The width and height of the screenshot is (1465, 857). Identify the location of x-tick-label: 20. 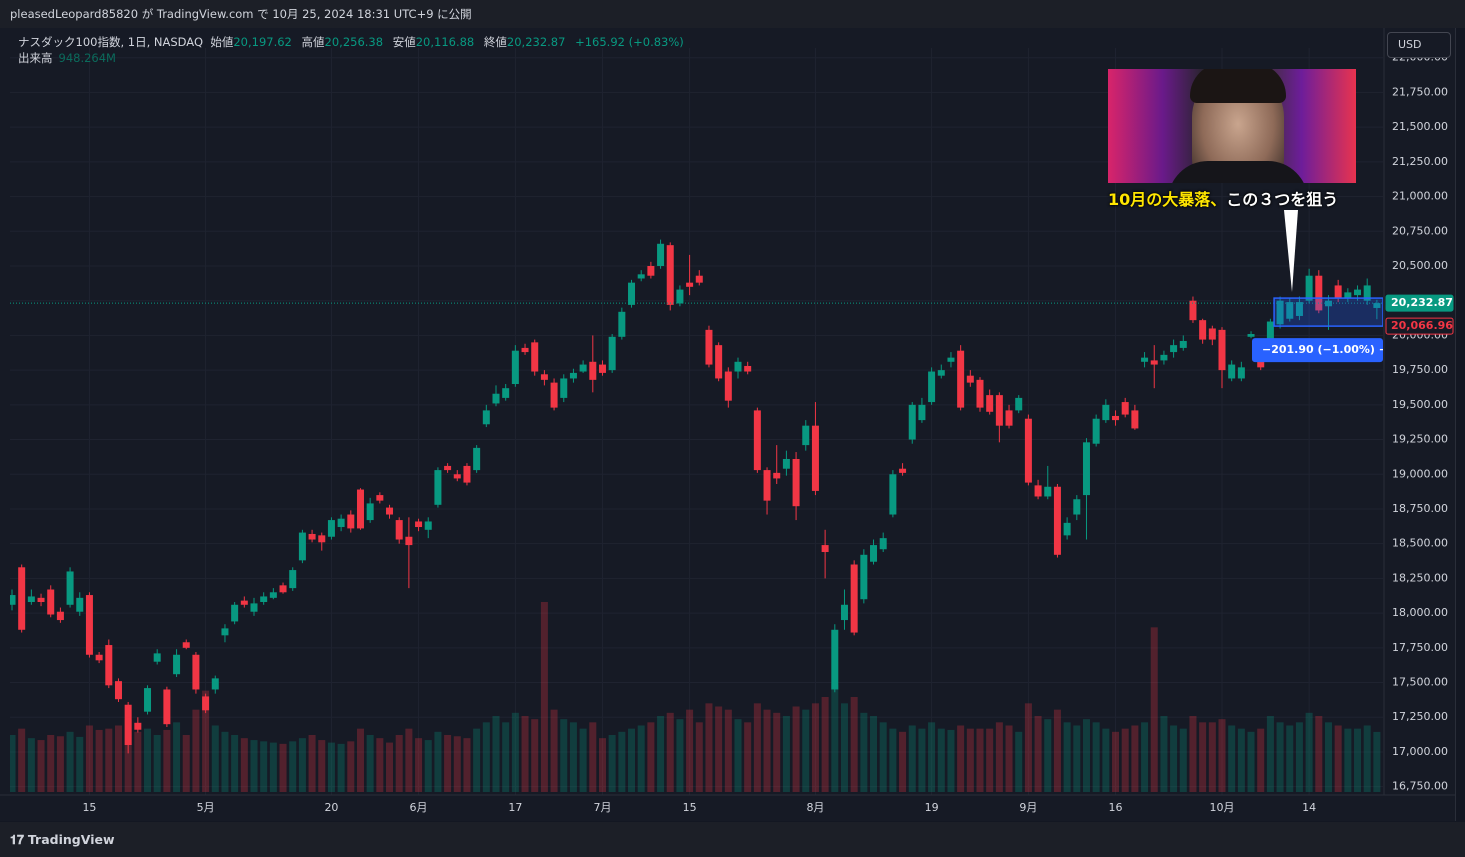
(331, 807).